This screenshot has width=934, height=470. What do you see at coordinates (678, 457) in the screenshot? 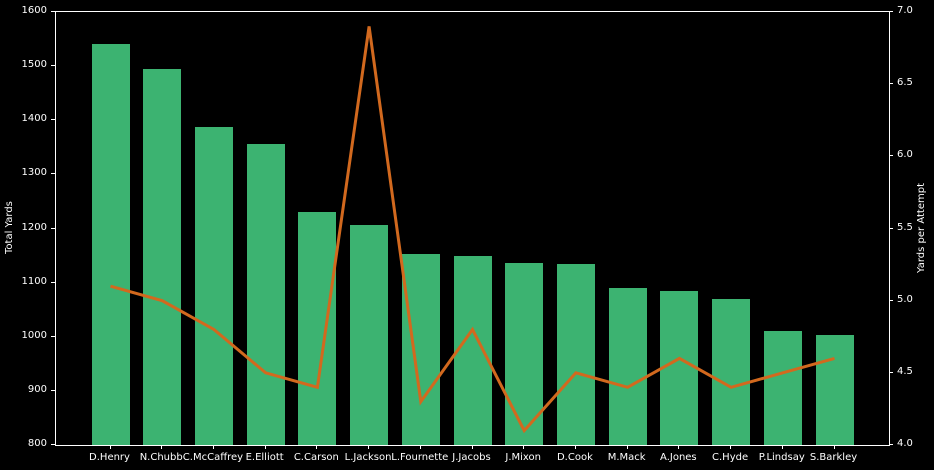
I see `x-tick-label: A.Jones` at bounding box center [678, 457].